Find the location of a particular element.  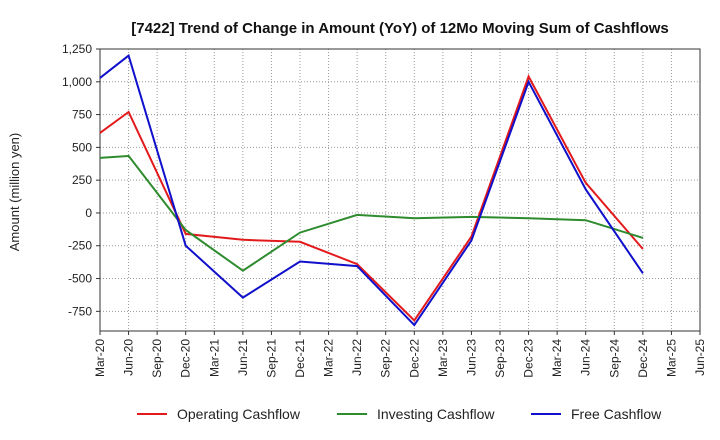

x-tick-label: Mar-22 is located at coordinates (329, 358).